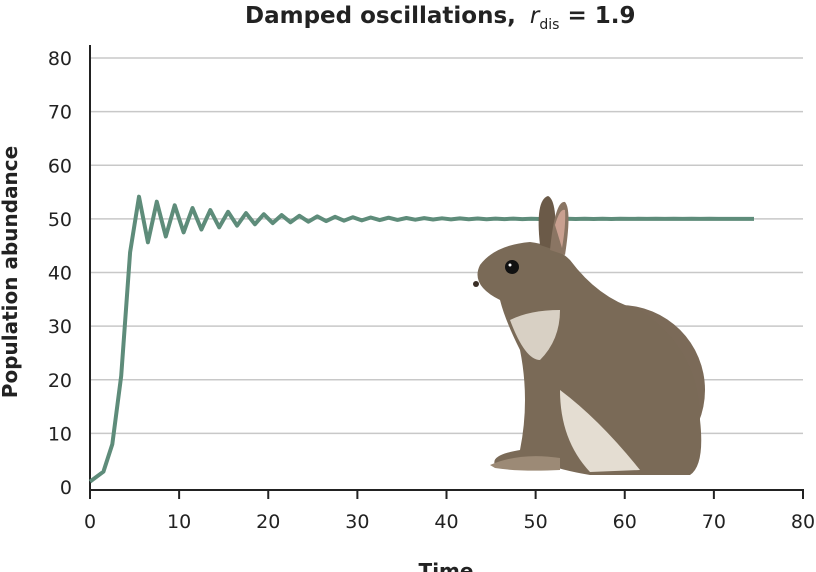 This screenshot has width=816, height=572. What do you see at coordinates (60, 113) in the screenshot?
I see `y-tick-label: 70` at bounding box center [60, 113].